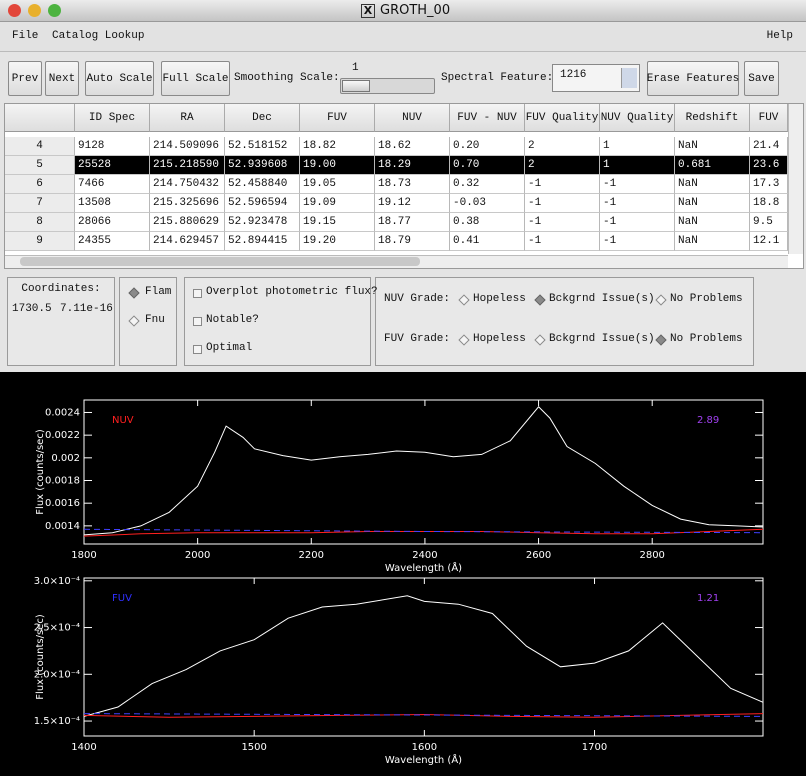 Image resolution: width=806 pixels, height=776 pixels. Describe the element at coordinates (487, 146) in the screenshot. I see `table-cell: 0.20` at that location.